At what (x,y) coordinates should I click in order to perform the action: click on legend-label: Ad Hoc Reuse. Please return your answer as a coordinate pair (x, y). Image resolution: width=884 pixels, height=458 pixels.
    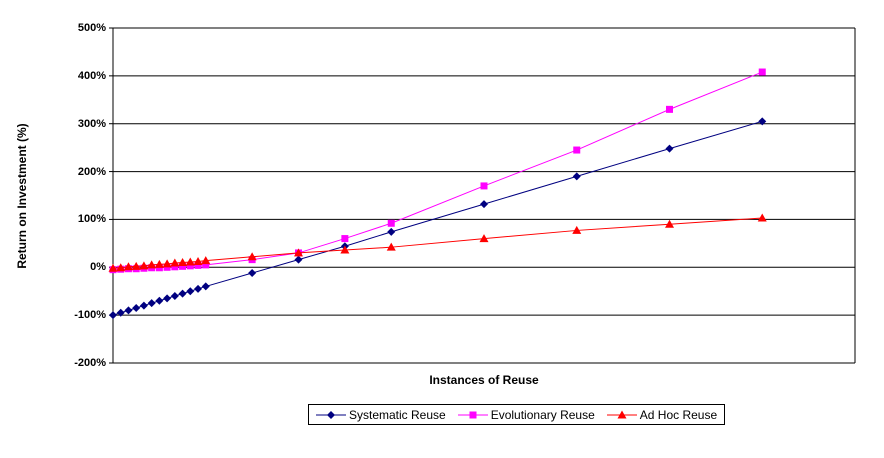
    Looking at the image, I should click on (678, 414).